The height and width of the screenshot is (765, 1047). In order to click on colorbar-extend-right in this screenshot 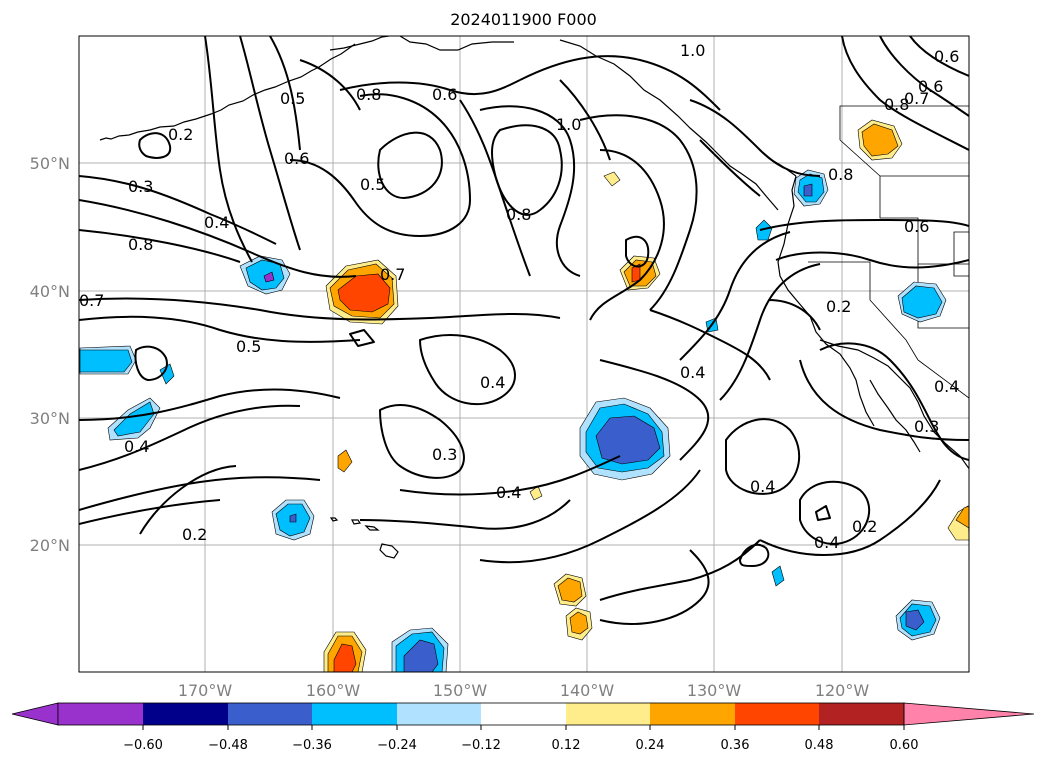, I will do `click(969, 714)`.